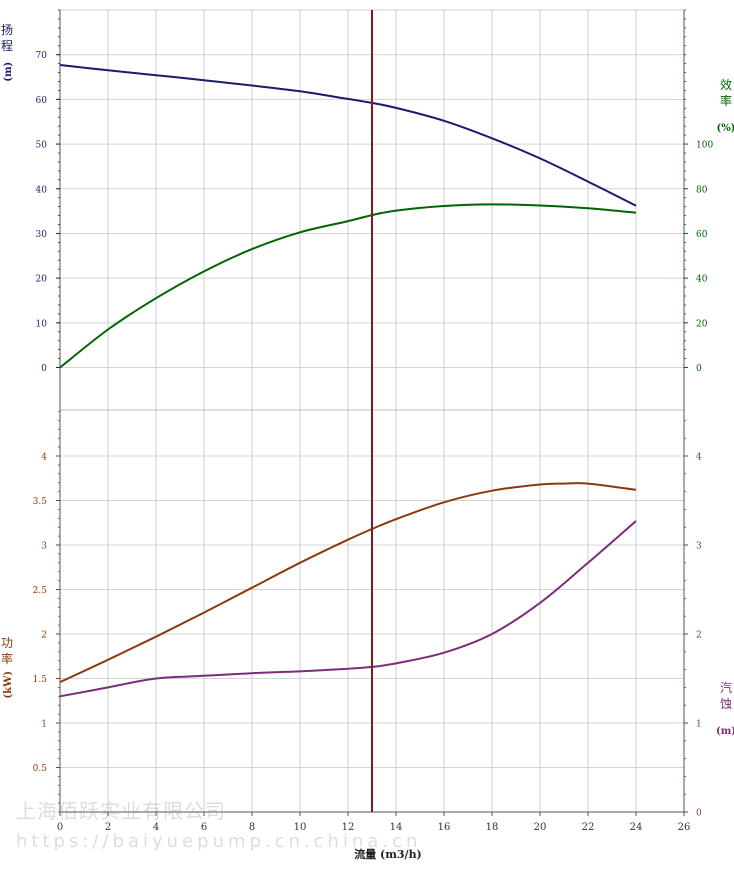 The image size is (734, 872). What do you see at coordinates (300, 827) in the screenshot?
I see `x-tick-label: 10` at bounding box center [300, 827].